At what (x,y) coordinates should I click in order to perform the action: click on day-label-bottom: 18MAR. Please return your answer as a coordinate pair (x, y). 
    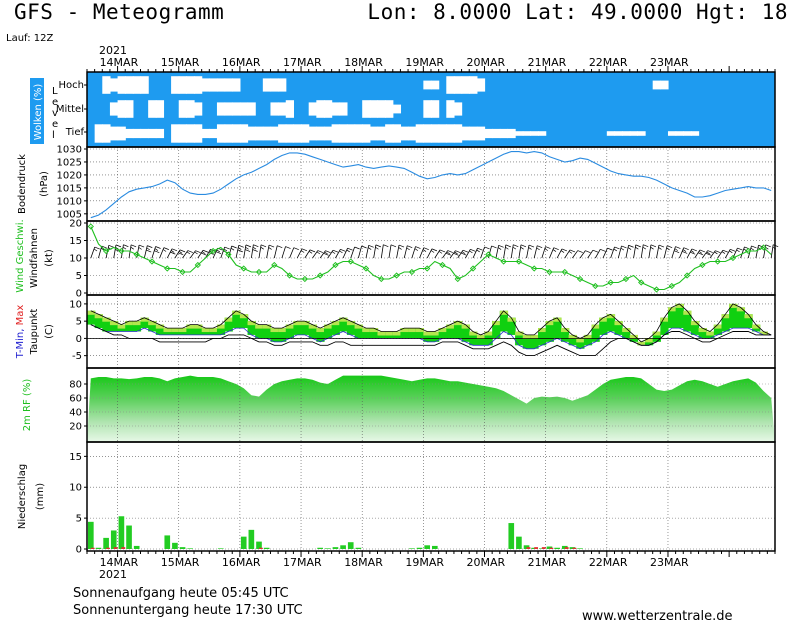
    Looking at the image, I should click on (363, 562).